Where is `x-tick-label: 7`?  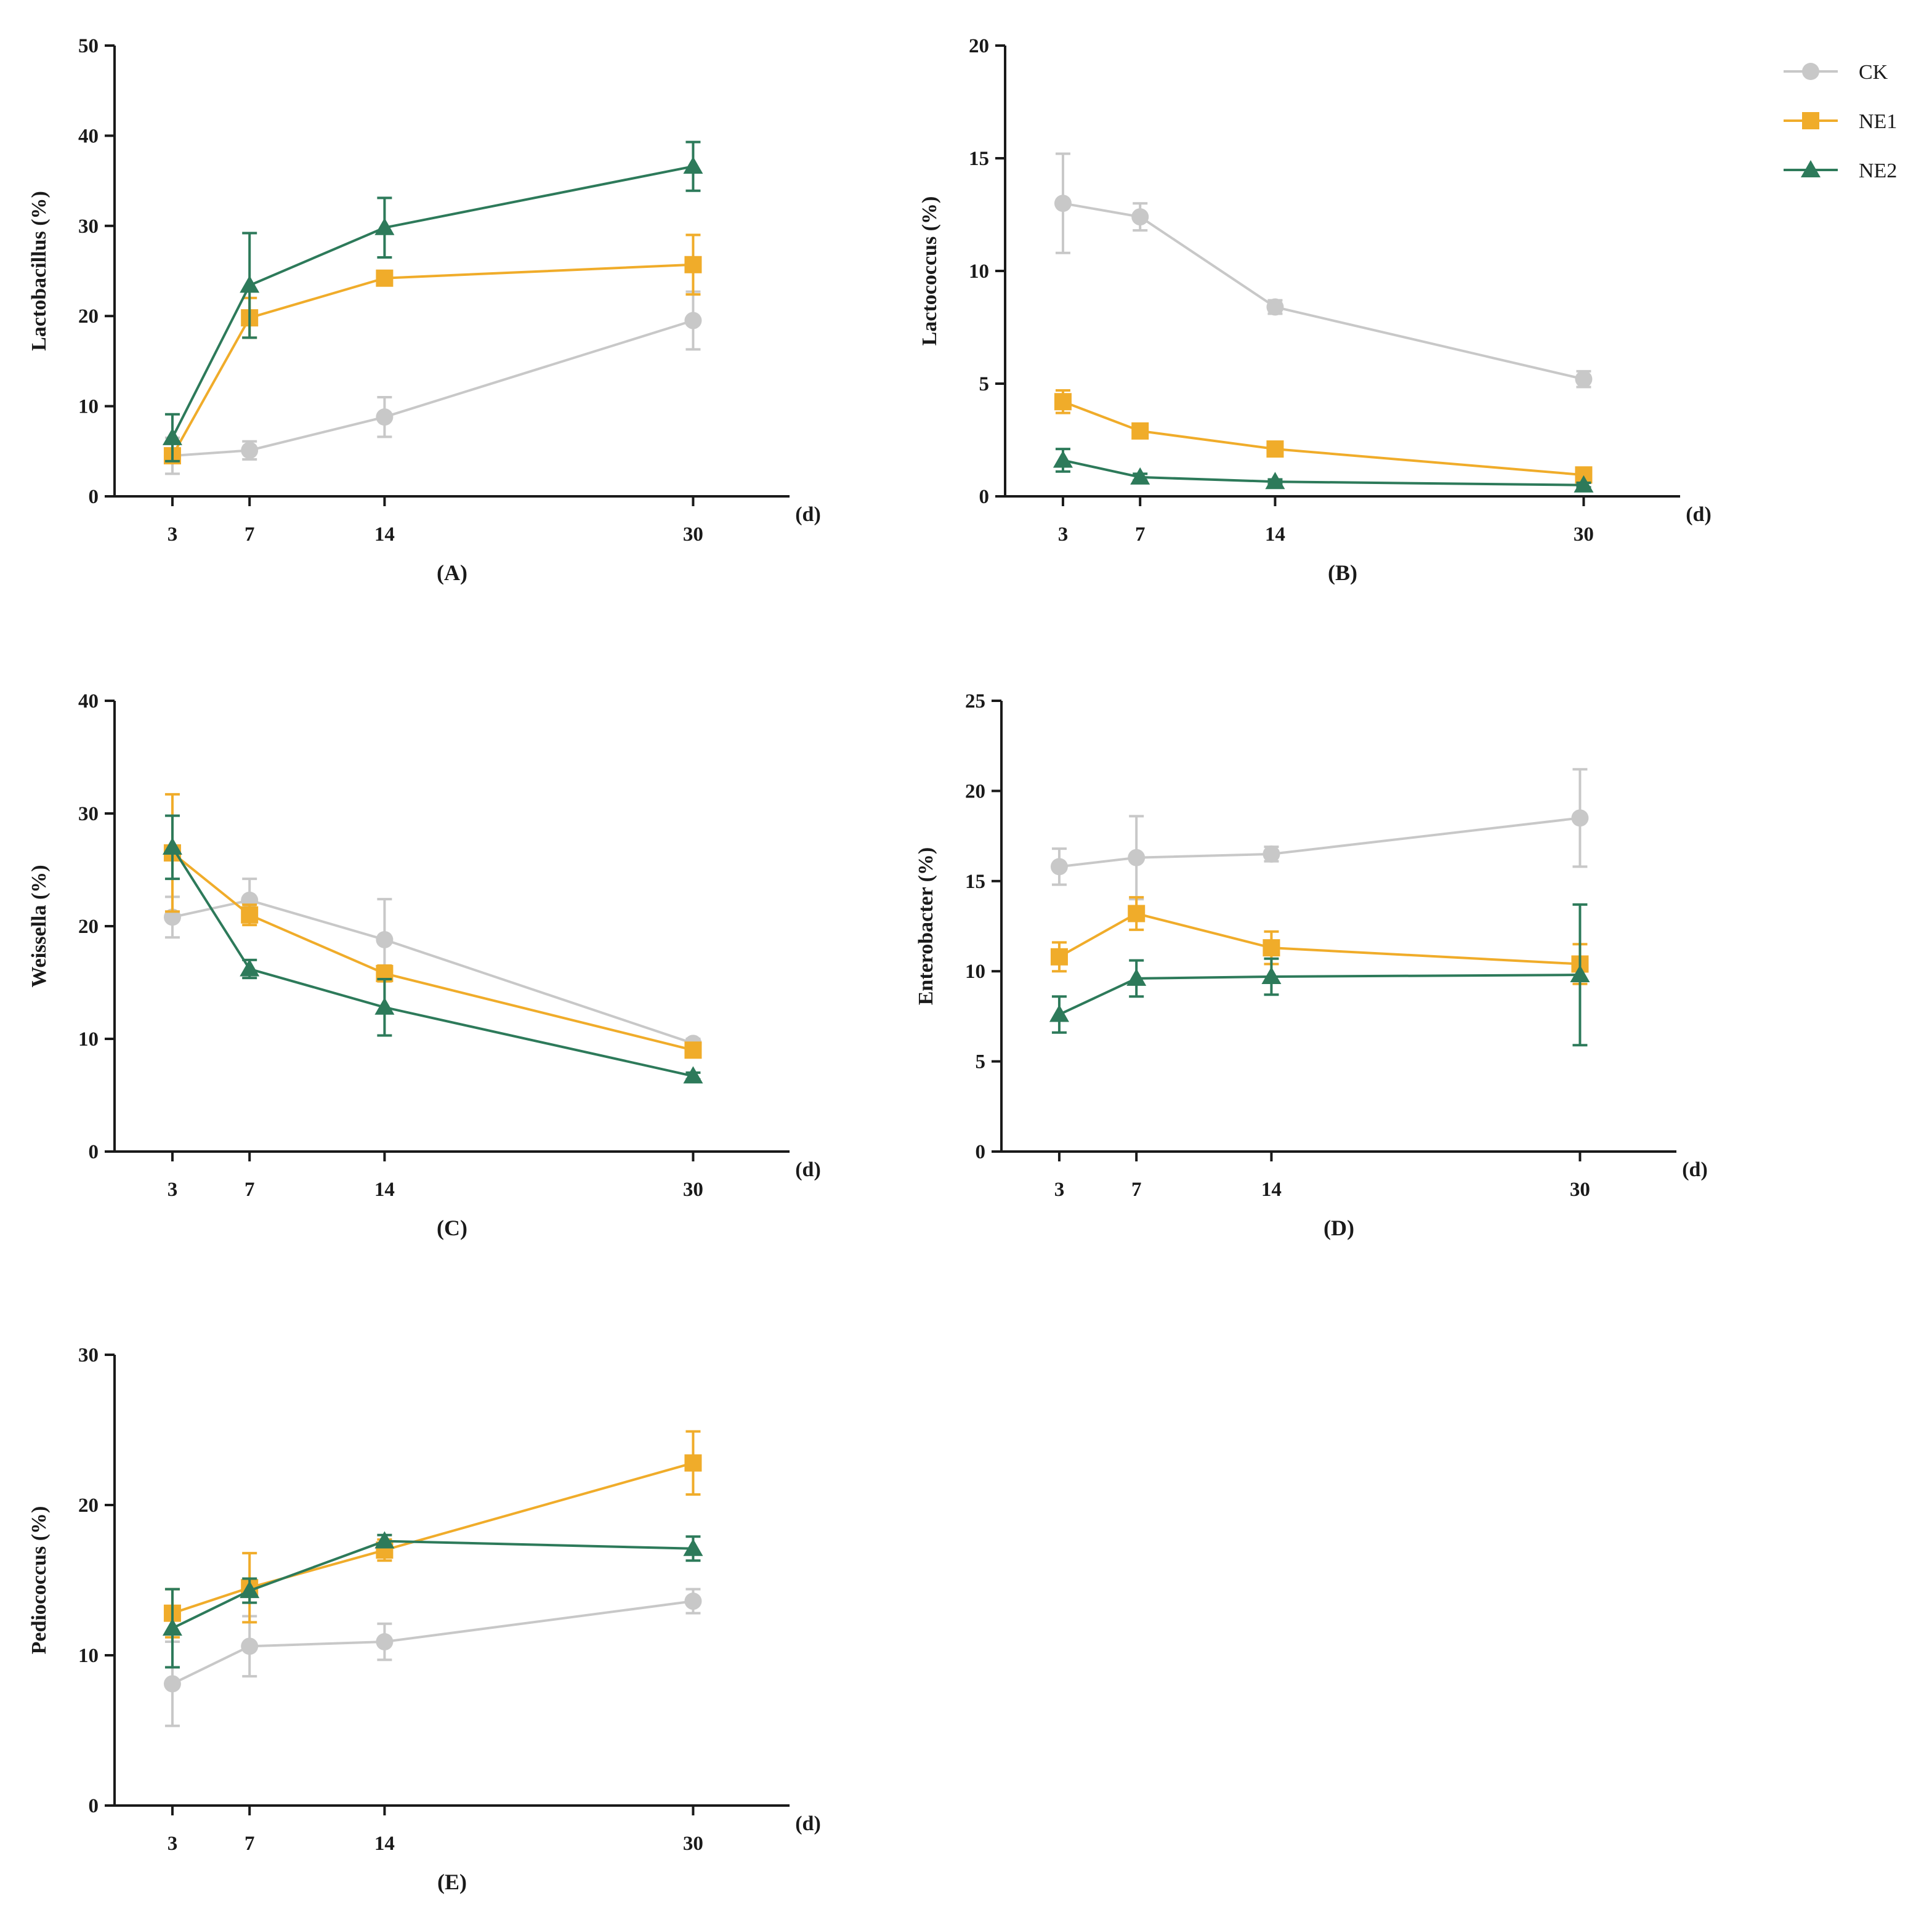
x-tick-label: 7 is located at coordinates (250, 534).